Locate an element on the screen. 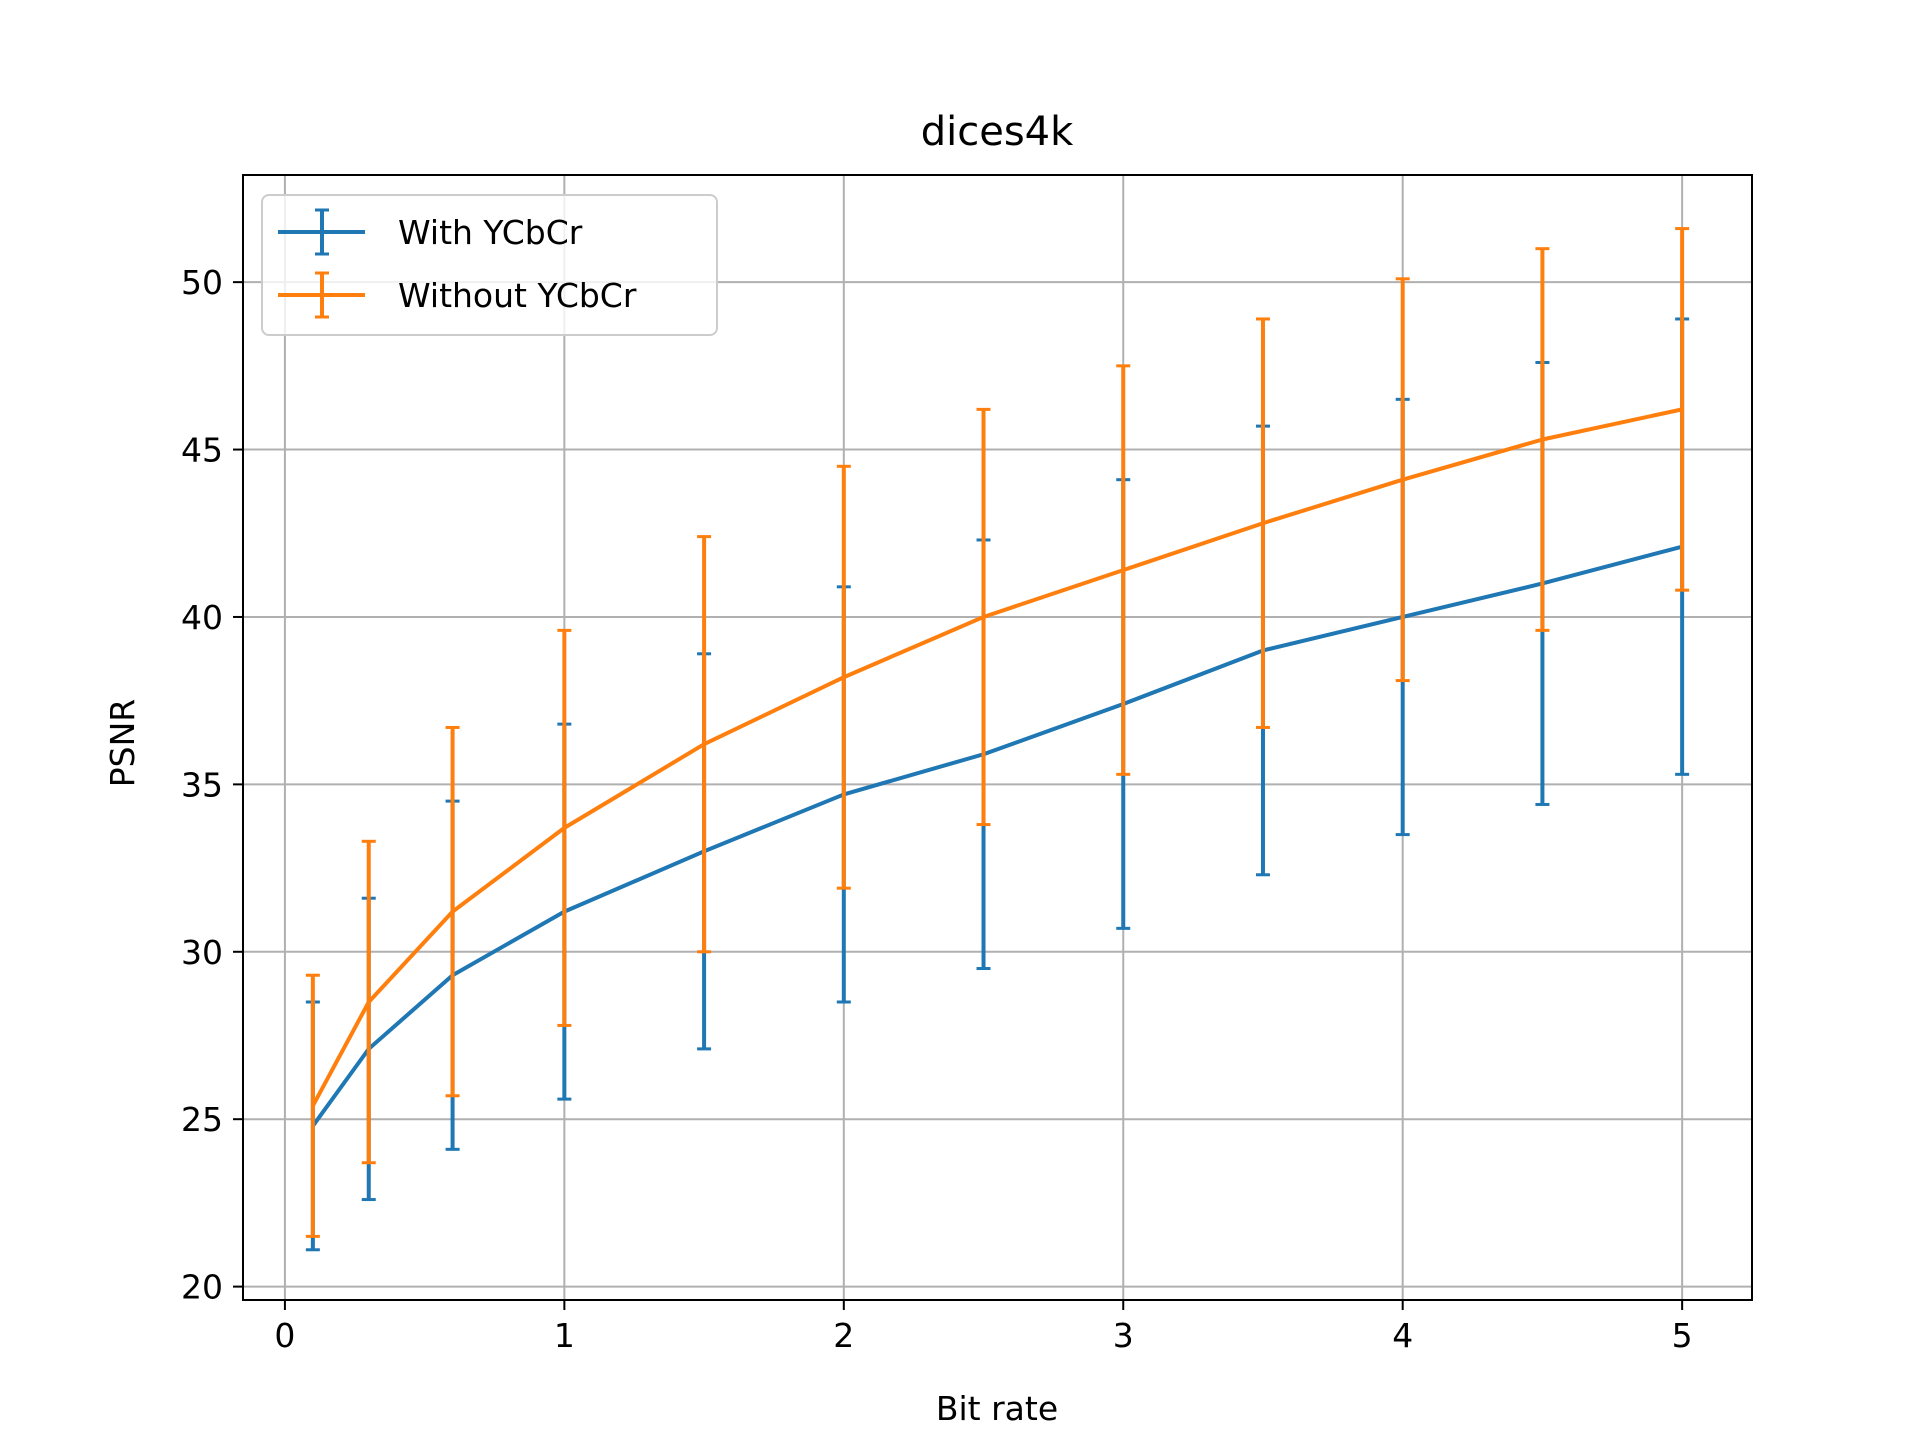 The height and width of the screenshot is (1440, 1920). chart-title: dices4k is located at coordinates (997, 132).